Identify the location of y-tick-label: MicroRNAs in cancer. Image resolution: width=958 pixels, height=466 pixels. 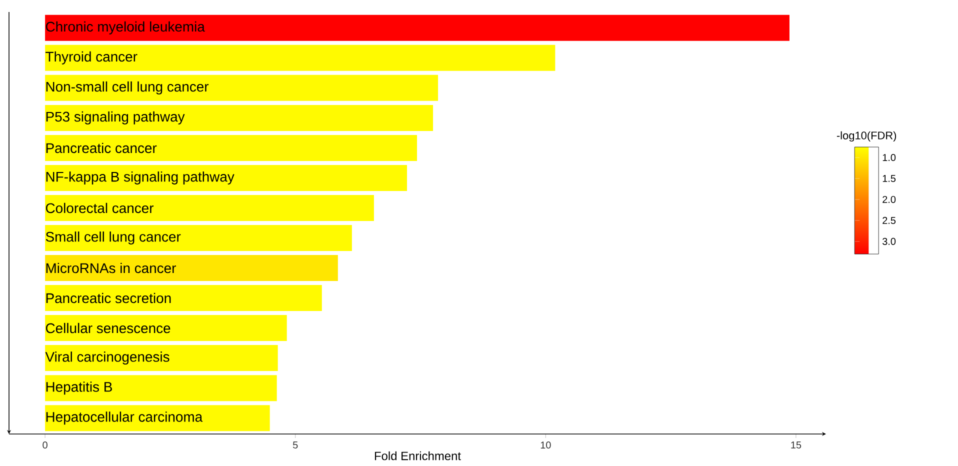
(111, 268).